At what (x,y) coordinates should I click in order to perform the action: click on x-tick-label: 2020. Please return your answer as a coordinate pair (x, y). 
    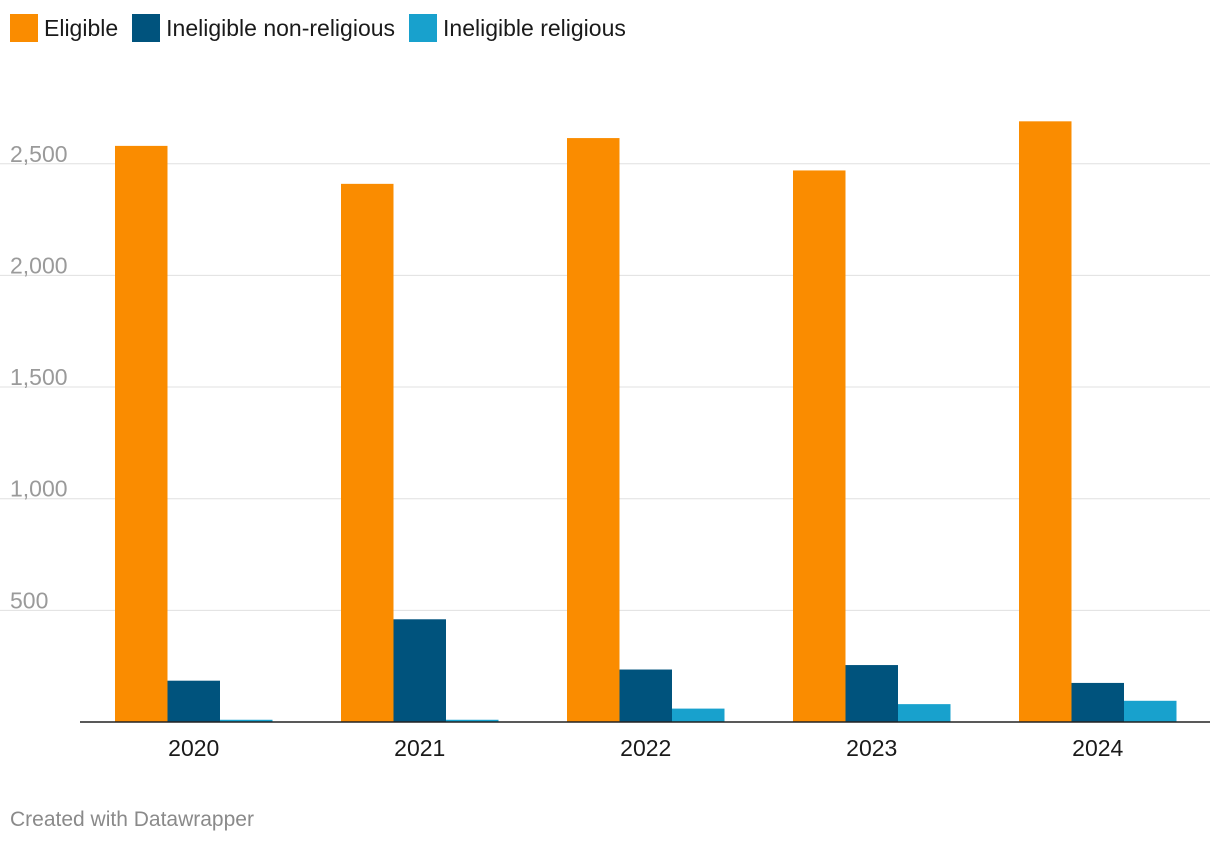
    Looking at the image, I should click on (193, 748).